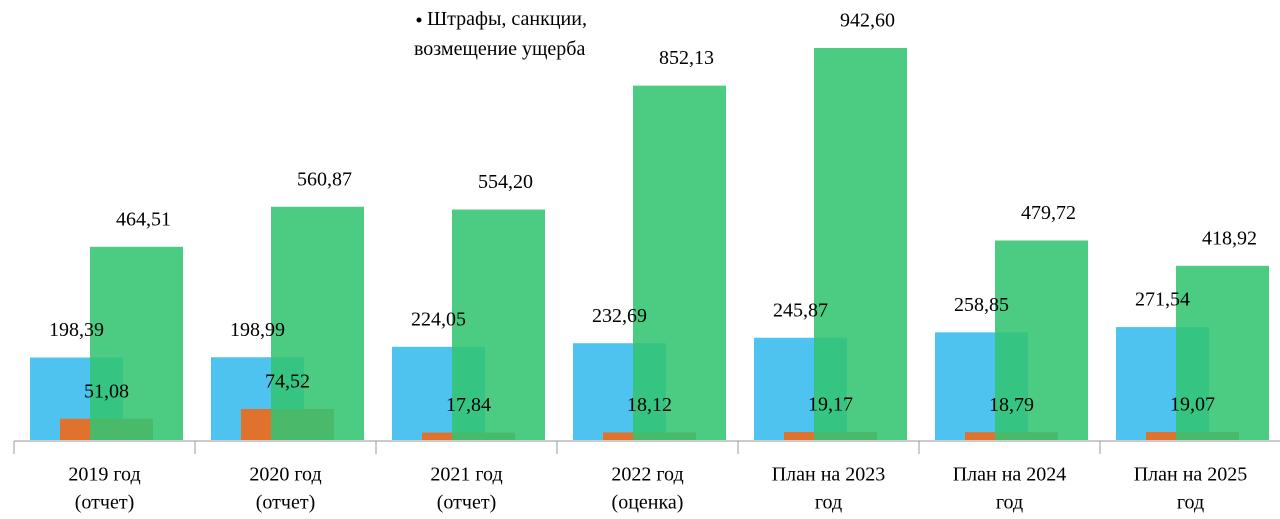 This screenshot has height=519, width=1280. What do you see at coordinates (1162, 300) in the screenshot?
I see `data-label: 271,54` at bounding box center [1162, 300].